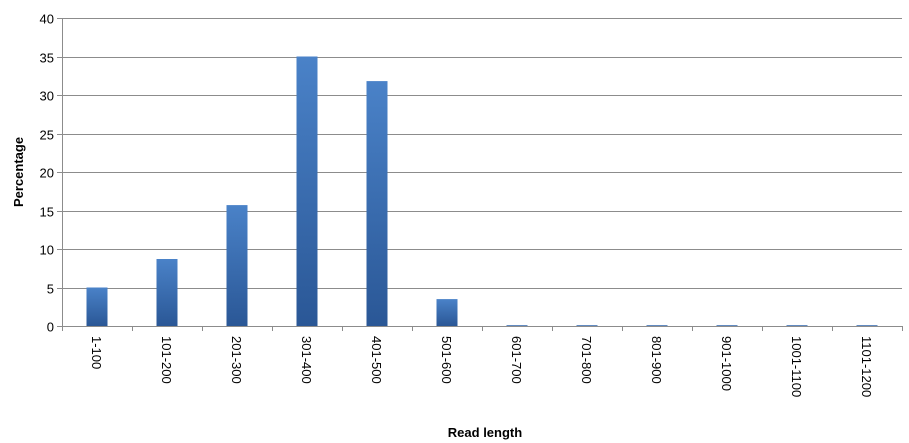 The image size is (909, 443). I want to click on x-tick-label-1-100: 1-100, so click(96, 352).